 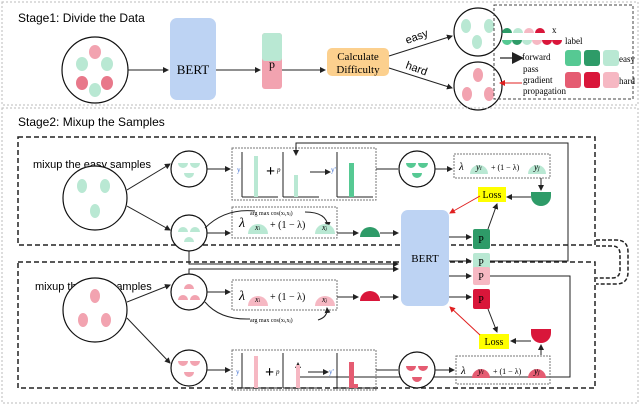 I want to click on loss-label: Loss, so click(x=492, y=195).